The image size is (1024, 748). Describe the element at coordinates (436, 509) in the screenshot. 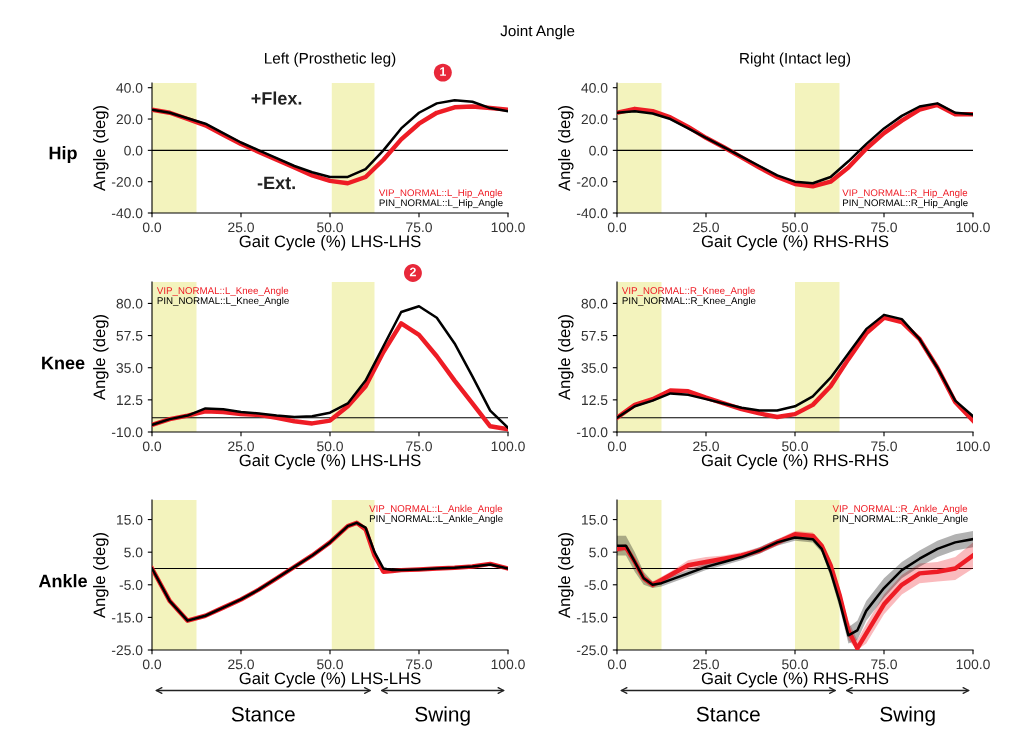

I see `series-label: VIP_NORMAL::L_Ankle_Angle` at that location.